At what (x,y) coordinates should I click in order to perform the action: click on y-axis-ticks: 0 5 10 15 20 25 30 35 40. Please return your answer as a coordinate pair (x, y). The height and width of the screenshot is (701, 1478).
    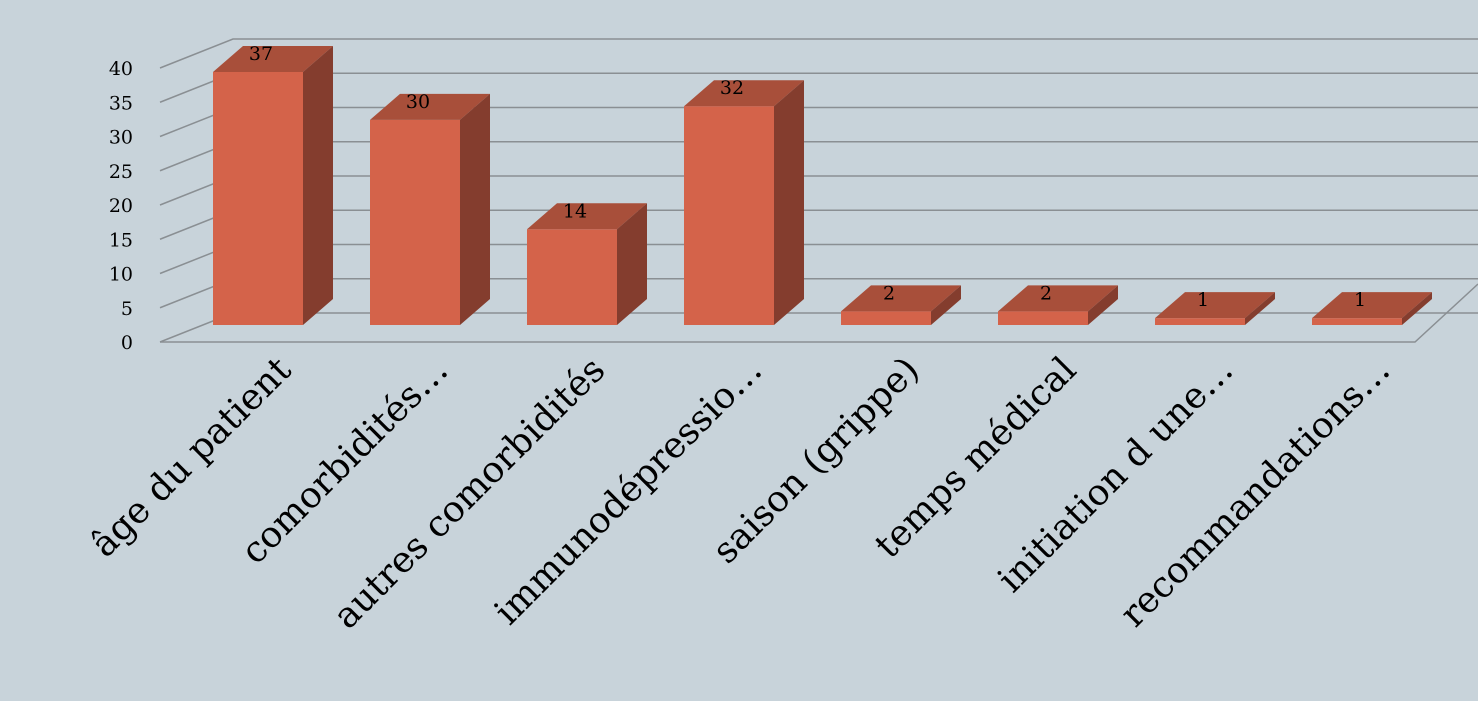
    Looking at the image, I should click on (121, 206).